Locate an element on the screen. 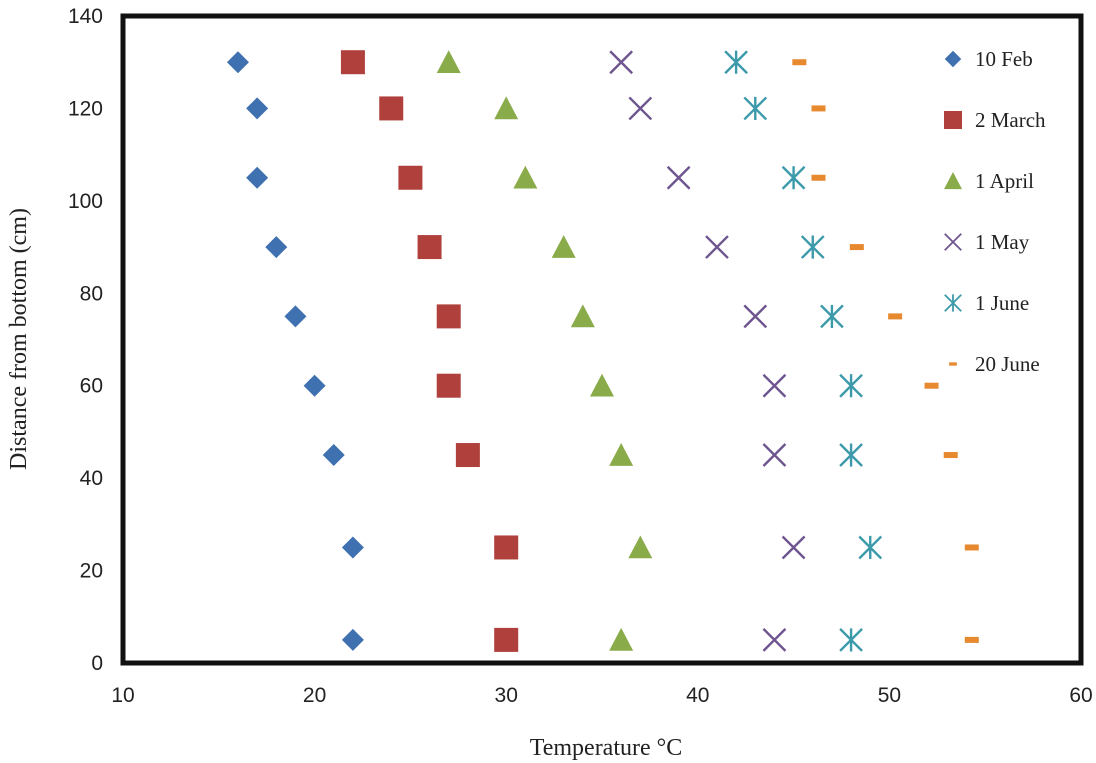 The width and height of the screenshot is (1096, 763). legend-label-1-june: 1 June is located at coordinates (1002, 303).